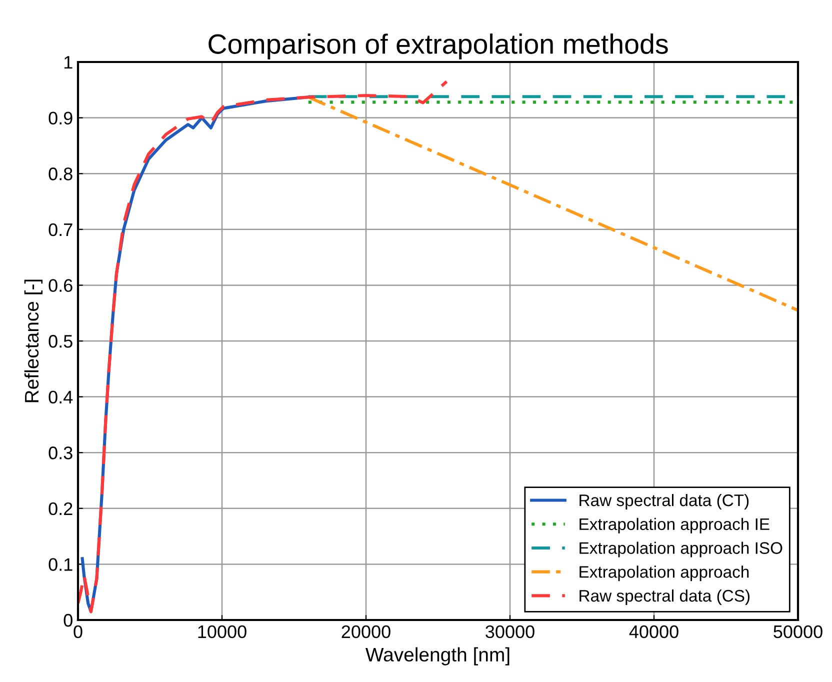  Describe the element at coordinates (653, 631) in the screenshot. I see `x-tick-label: 40000` at that location.